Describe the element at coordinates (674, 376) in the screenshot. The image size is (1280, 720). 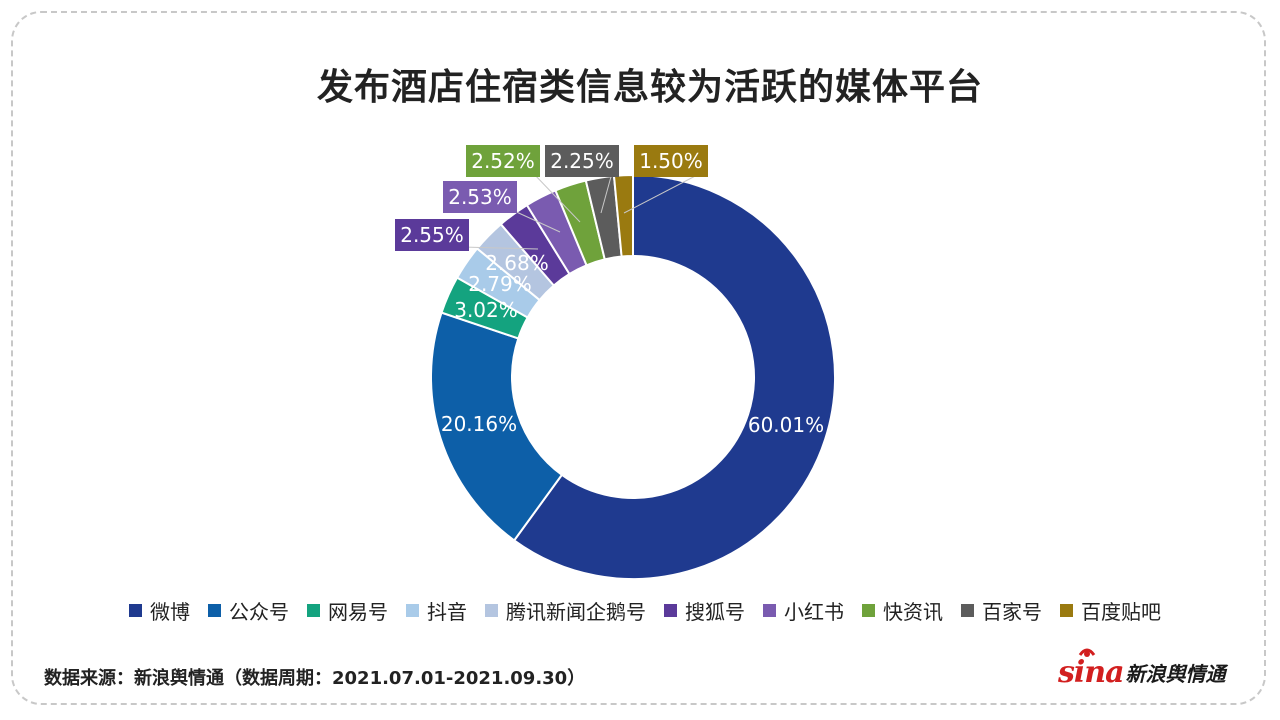
I see `slice-微博` at that location.